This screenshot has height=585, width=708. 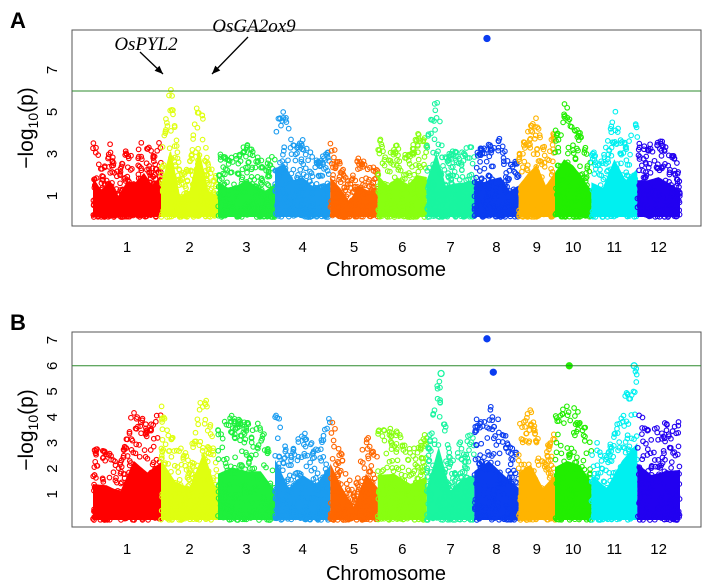 I want to click on x-tick-label: 1, so click(x=127, y=247).